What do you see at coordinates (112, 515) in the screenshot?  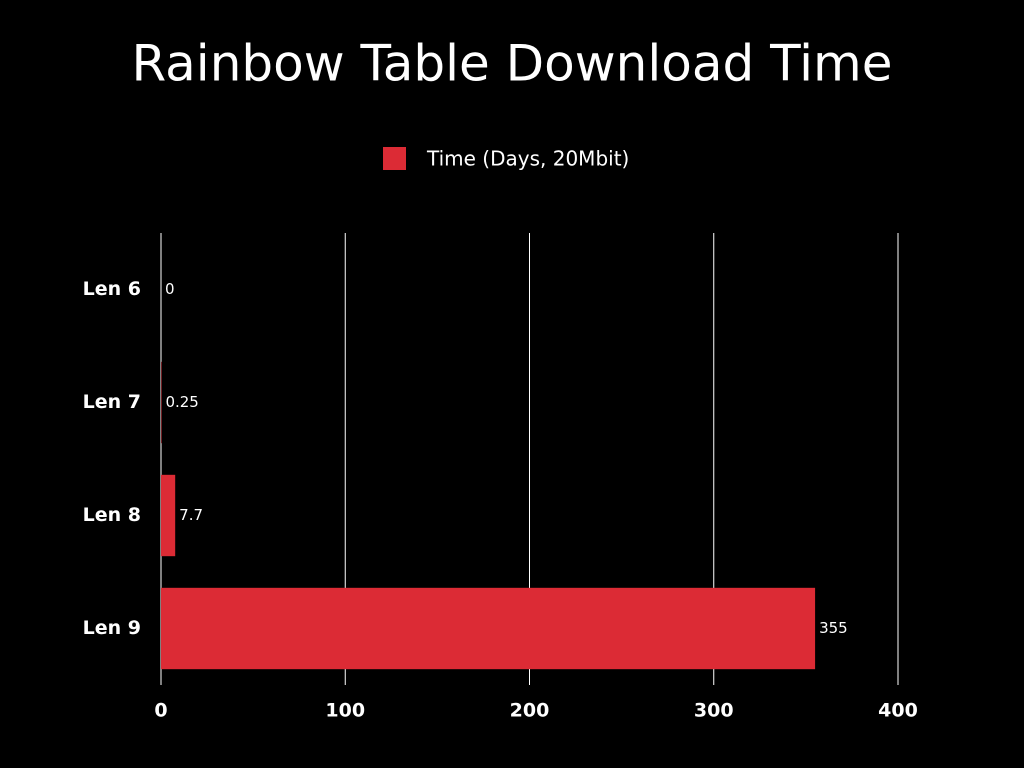 I see `y-tick-label: Len 8` at bounding box center [112, 515].